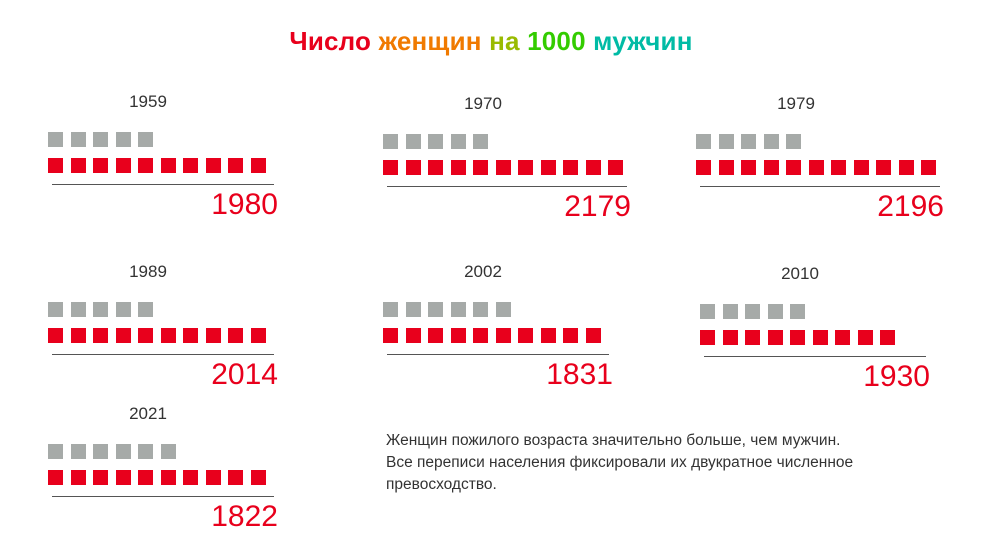 The height and width of the screenshot is (548, 982). I want to click on year-label: 2002, so click(483, 271).